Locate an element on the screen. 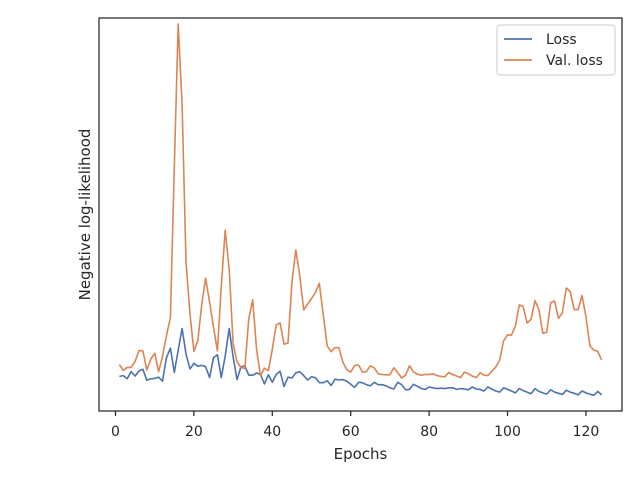 This screenshot has height=480, width=640. x-axis-label: Epochs is located at coordinates (361, 454).